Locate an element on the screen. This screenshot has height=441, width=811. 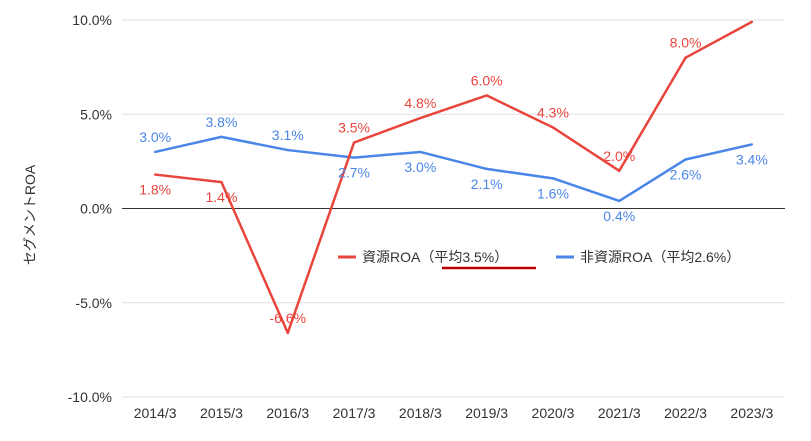
data-label: 8.0% is located at coordinates (686, 43).